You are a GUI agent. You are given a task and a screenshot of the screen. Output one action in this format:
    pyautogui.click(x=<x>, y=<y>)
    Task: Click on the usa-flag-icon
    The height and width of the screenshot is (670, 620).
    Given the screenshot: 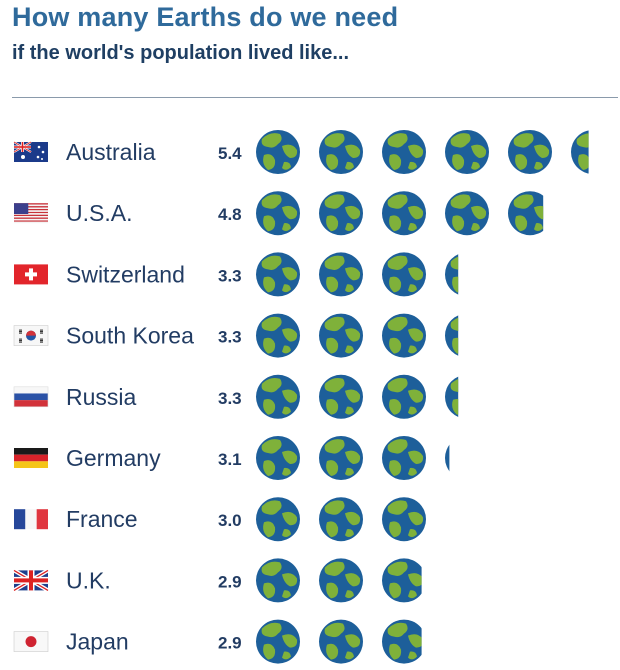 What is the action you would take?
    pyautogui.click(x=31, y=213)
    